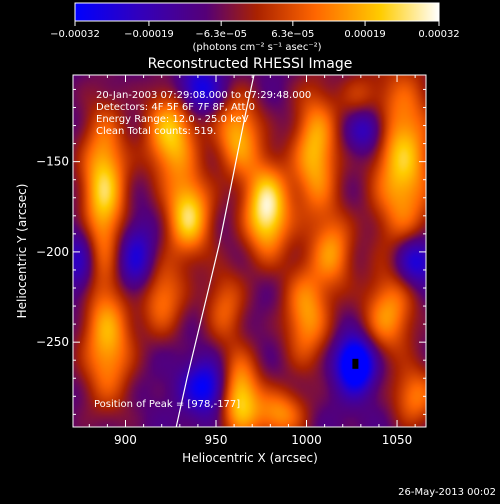  I want to click on colorbar, so click(257, 12).